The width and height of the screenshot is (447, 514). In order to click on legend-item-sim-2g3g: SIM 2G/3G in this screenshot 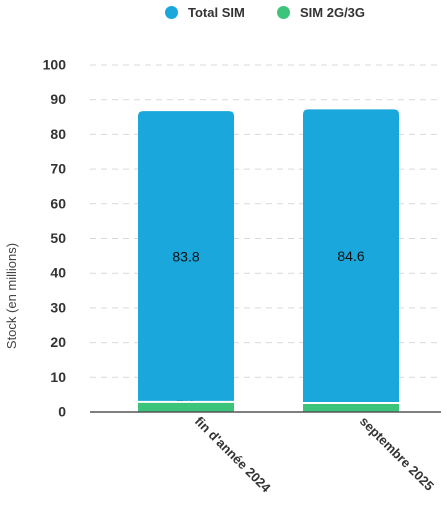, I will do `click(321, 12)`.